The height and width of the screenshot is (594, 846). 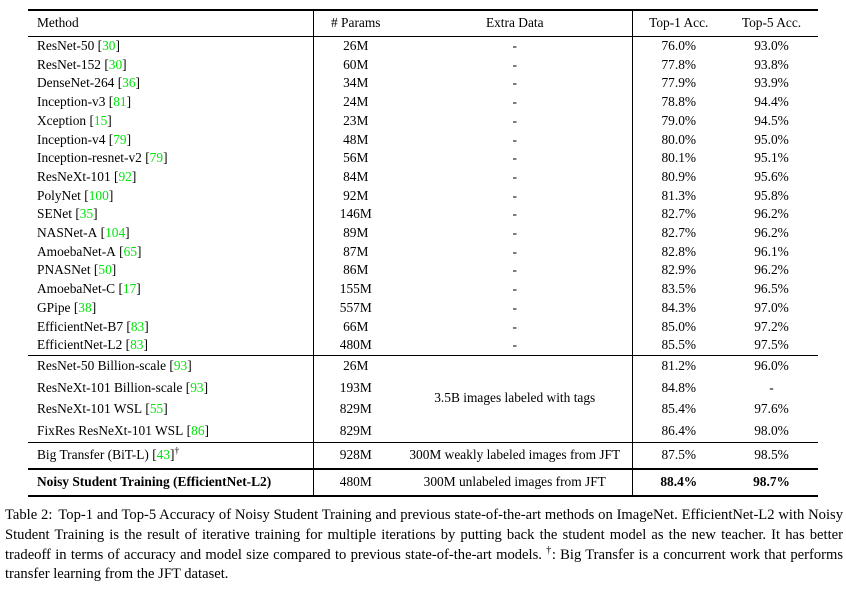 I want to click on method-cell: Noisy Student Training (EfficientNet-L2), so click(x=170, y=482).